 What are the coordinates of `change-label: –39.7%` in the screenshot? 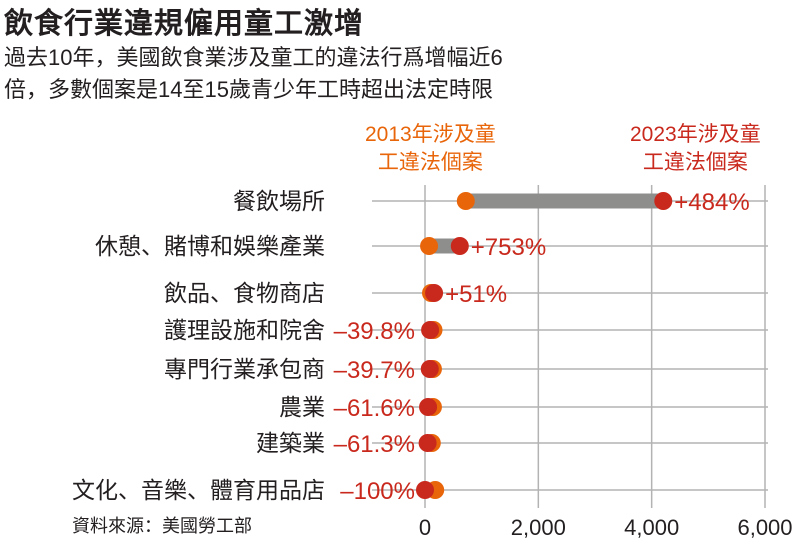 It's located at (374, 370).